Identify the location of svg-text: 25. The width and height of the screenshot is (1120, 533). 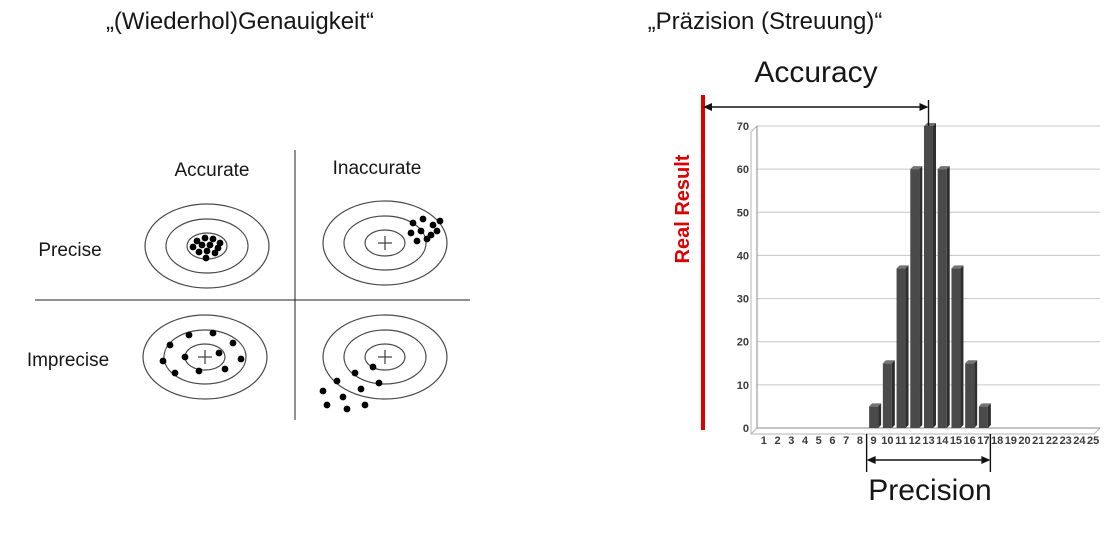
(1093, 441).